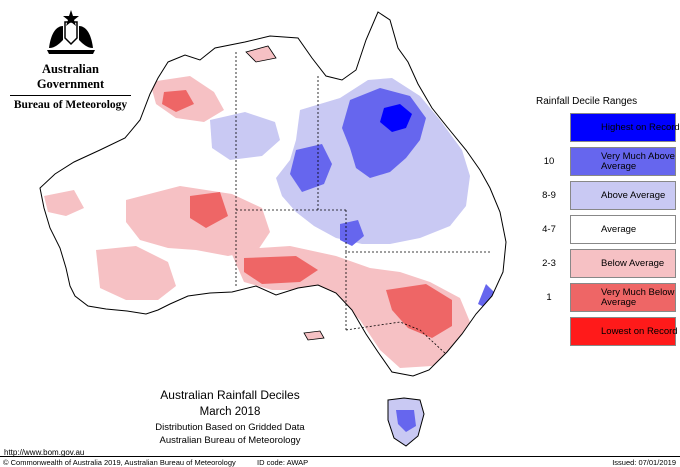 This screenshot has width=680, height=467. What do you see at coordinates (281, 270) in the screenshot?
I see `very-much-below-average-region-south-australia` at bounding box center [281, 270].